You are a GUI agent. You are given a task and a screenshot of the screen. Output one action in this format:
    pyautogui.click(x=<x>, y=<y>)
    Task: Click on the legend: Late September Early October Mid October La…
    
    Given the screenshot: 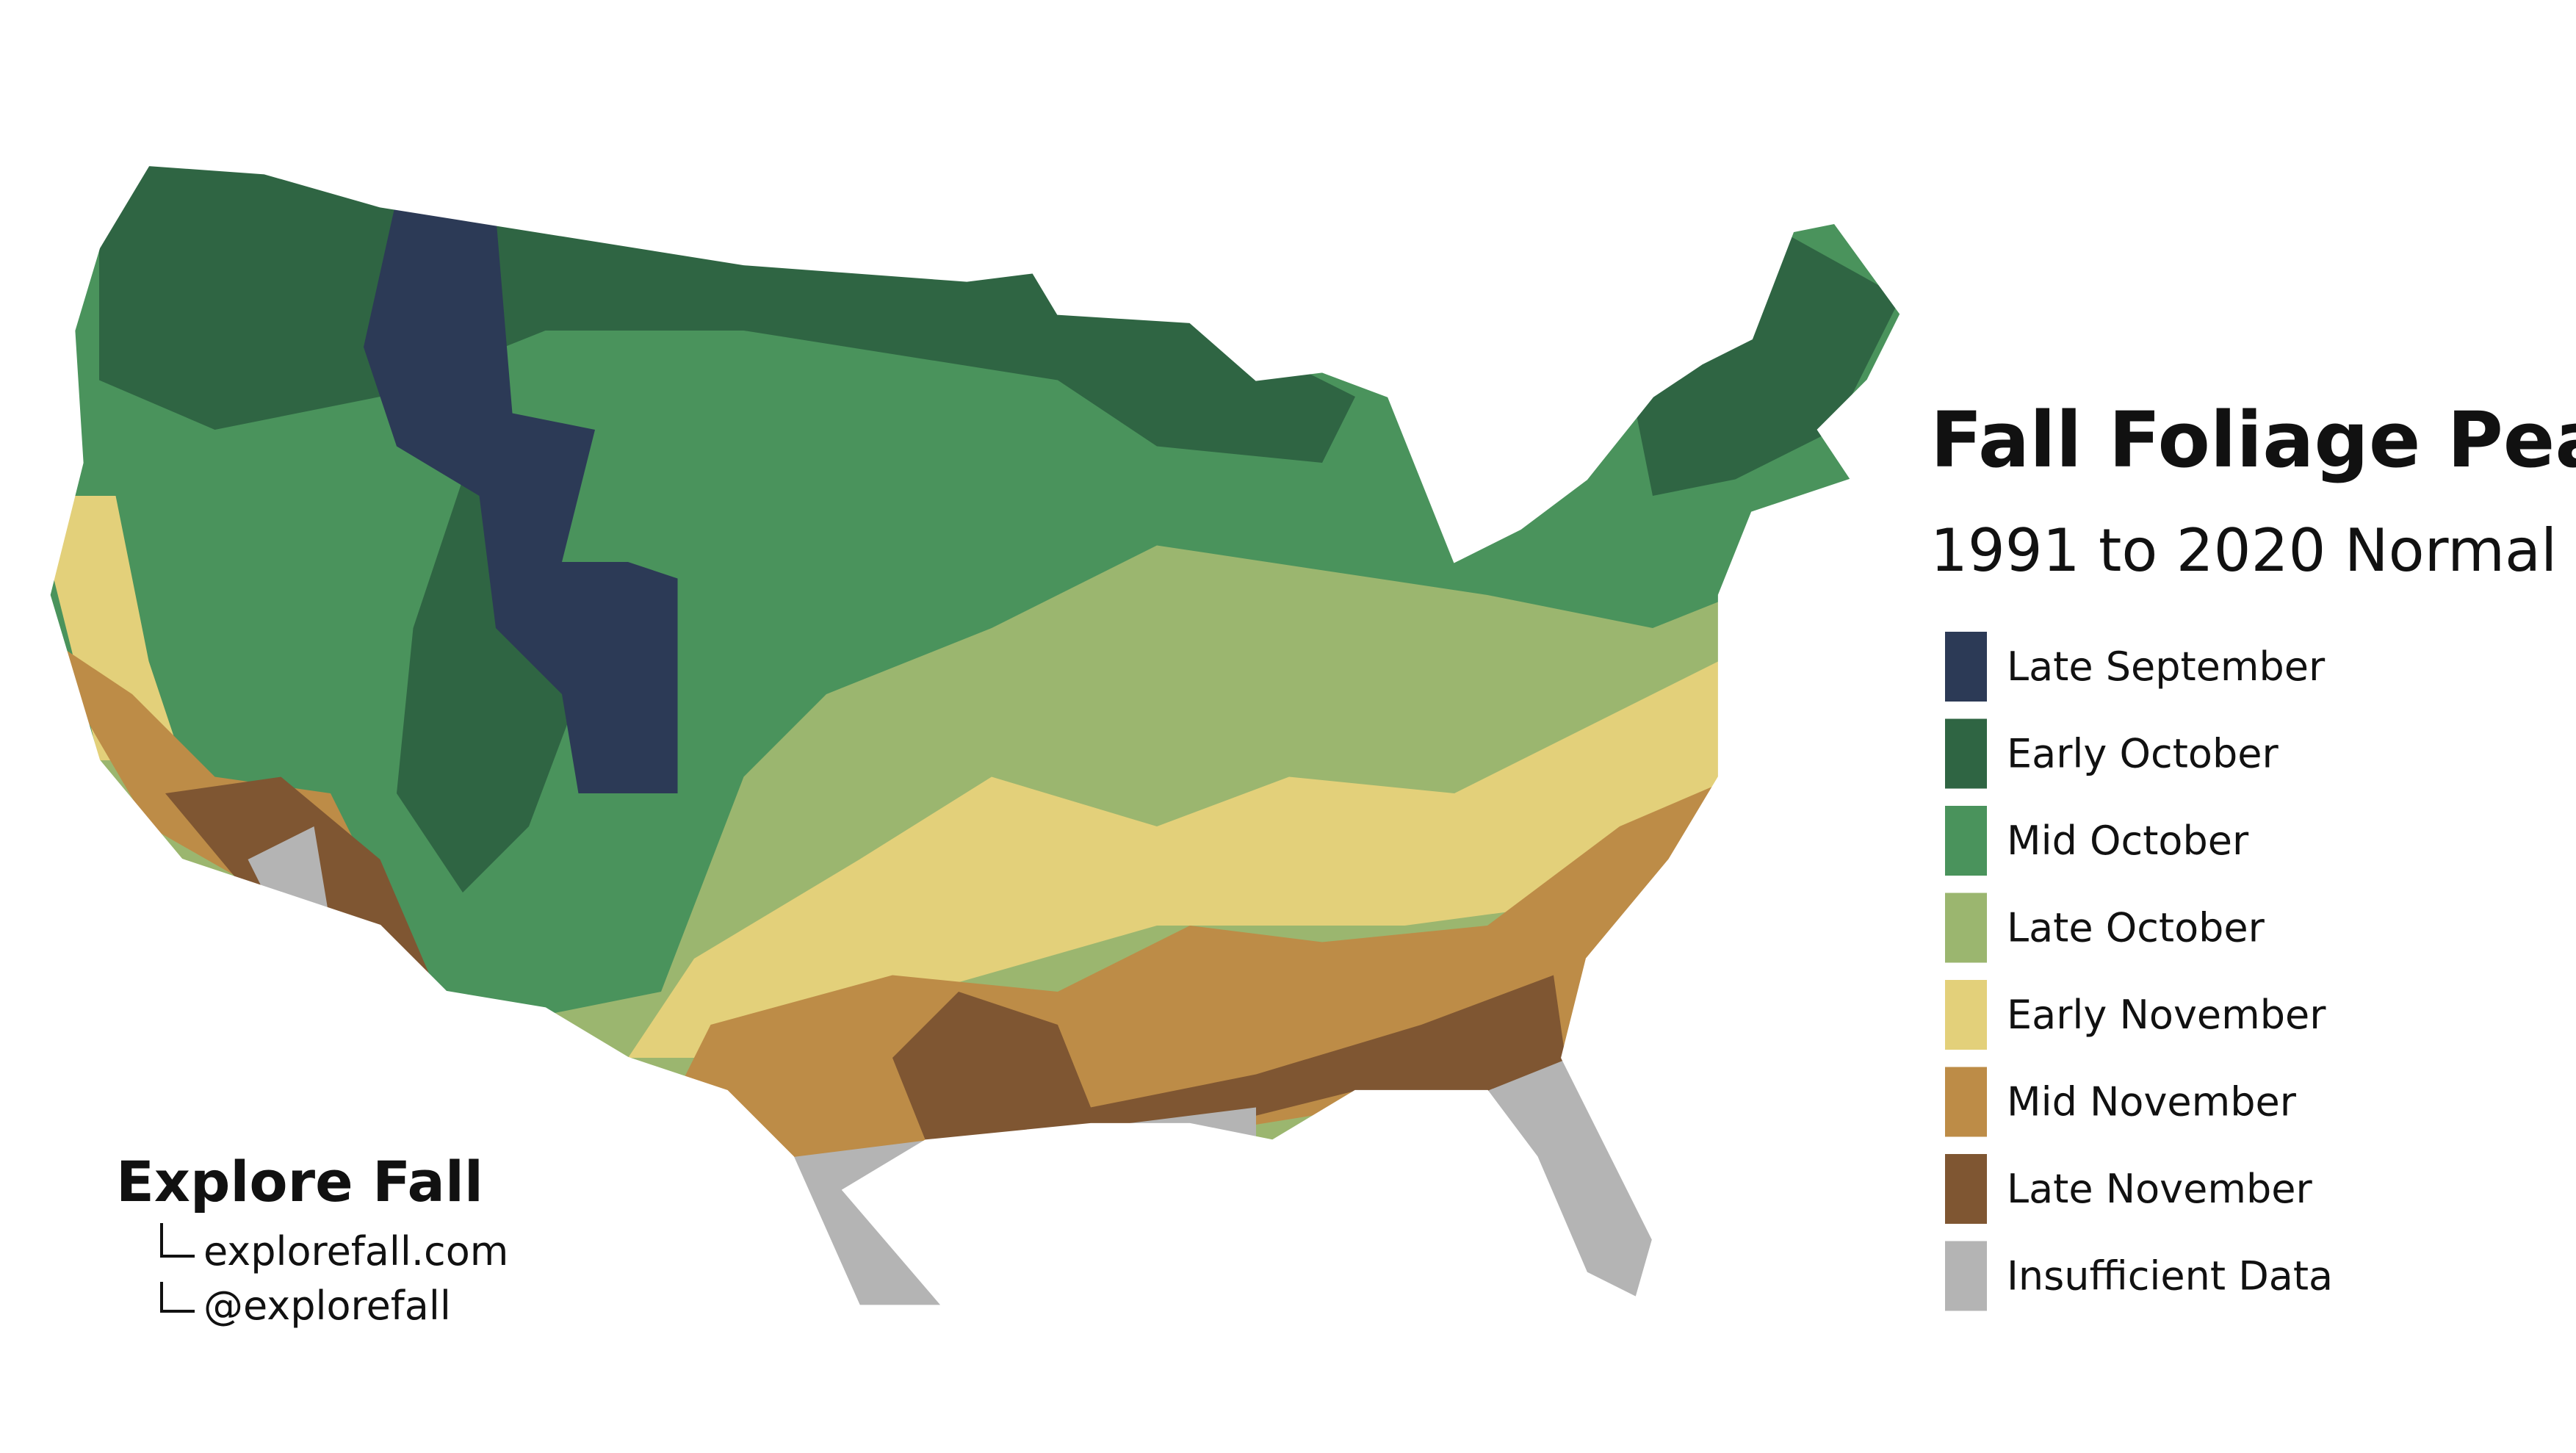 What is the action you would take?
    pyautogui.click(x=2139, y=971)
    